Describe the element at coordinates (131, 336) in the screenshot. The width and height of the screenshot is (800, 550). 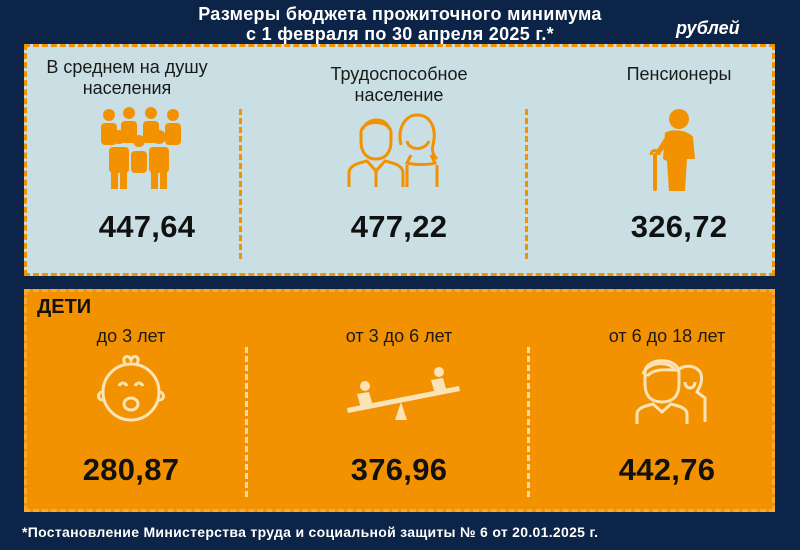
I see `age-0-3-label: до 3 лет` at that location.